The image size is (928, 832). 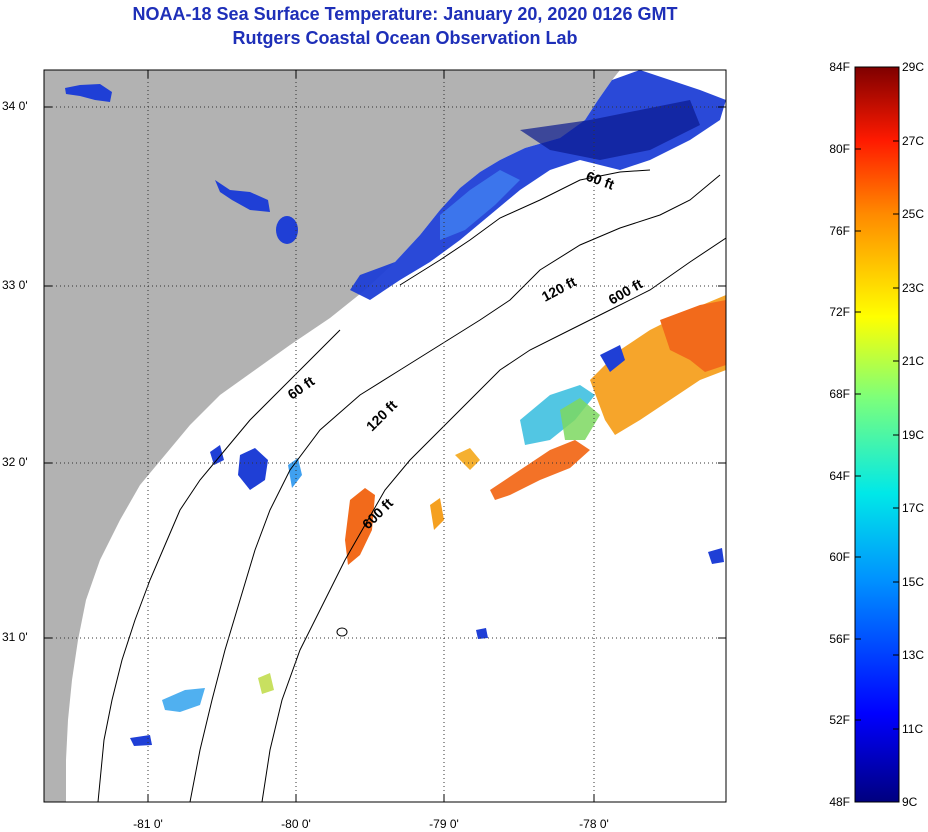 What do you see at coordinates (913, 655) in the screenshot?
I see `colorbar-c-13: 13C` at bounding box center [913, 655].